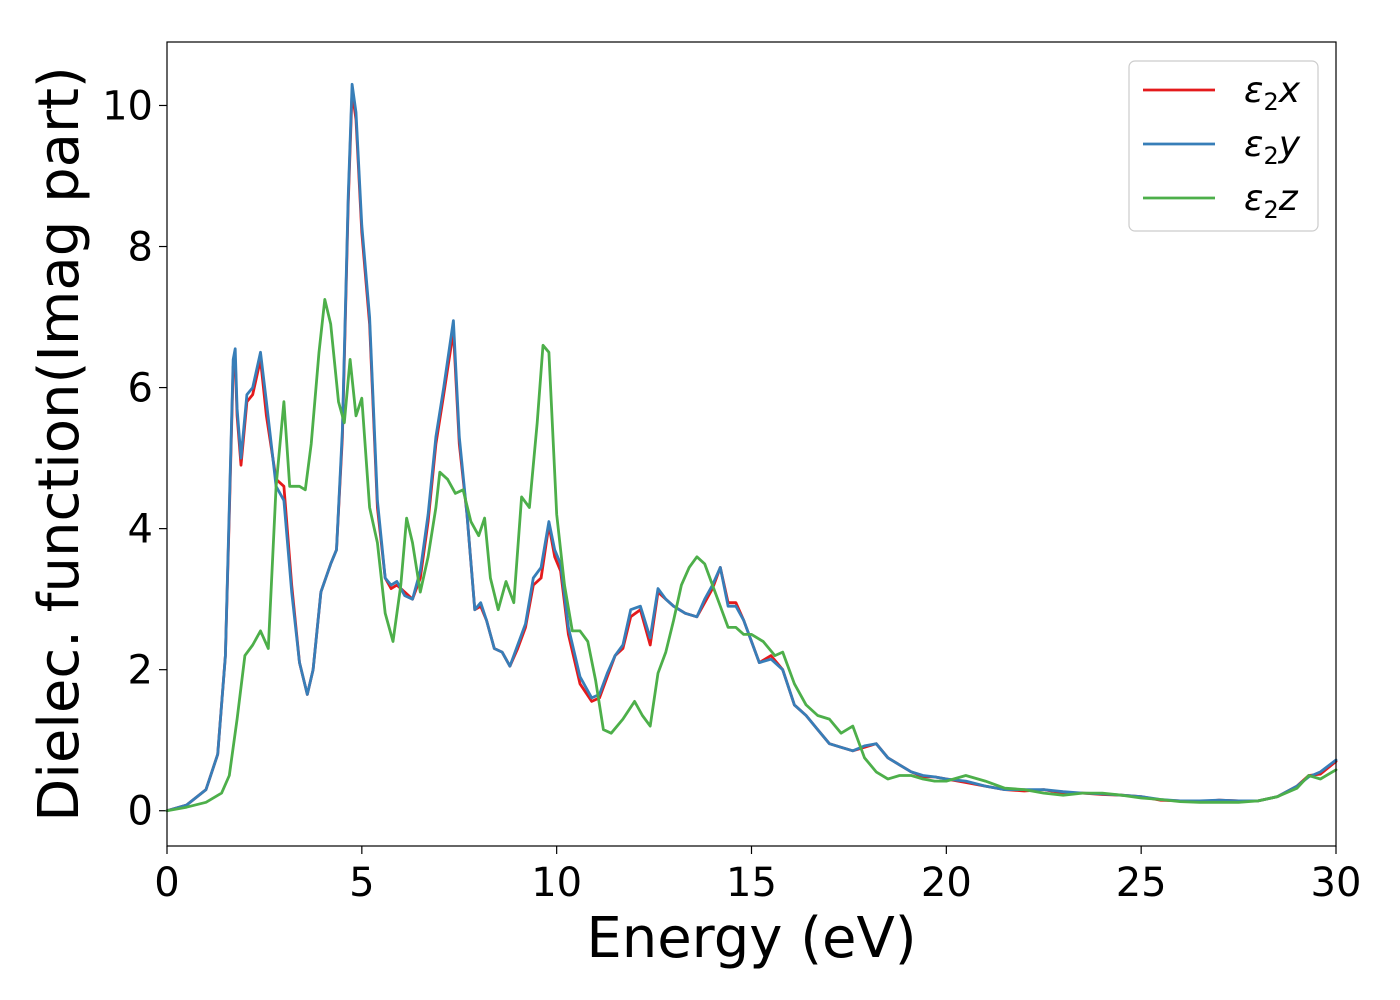  Describe the element at coordinates (140, 389) in the screenshot. I see `y-tick-label: 6` at that location.